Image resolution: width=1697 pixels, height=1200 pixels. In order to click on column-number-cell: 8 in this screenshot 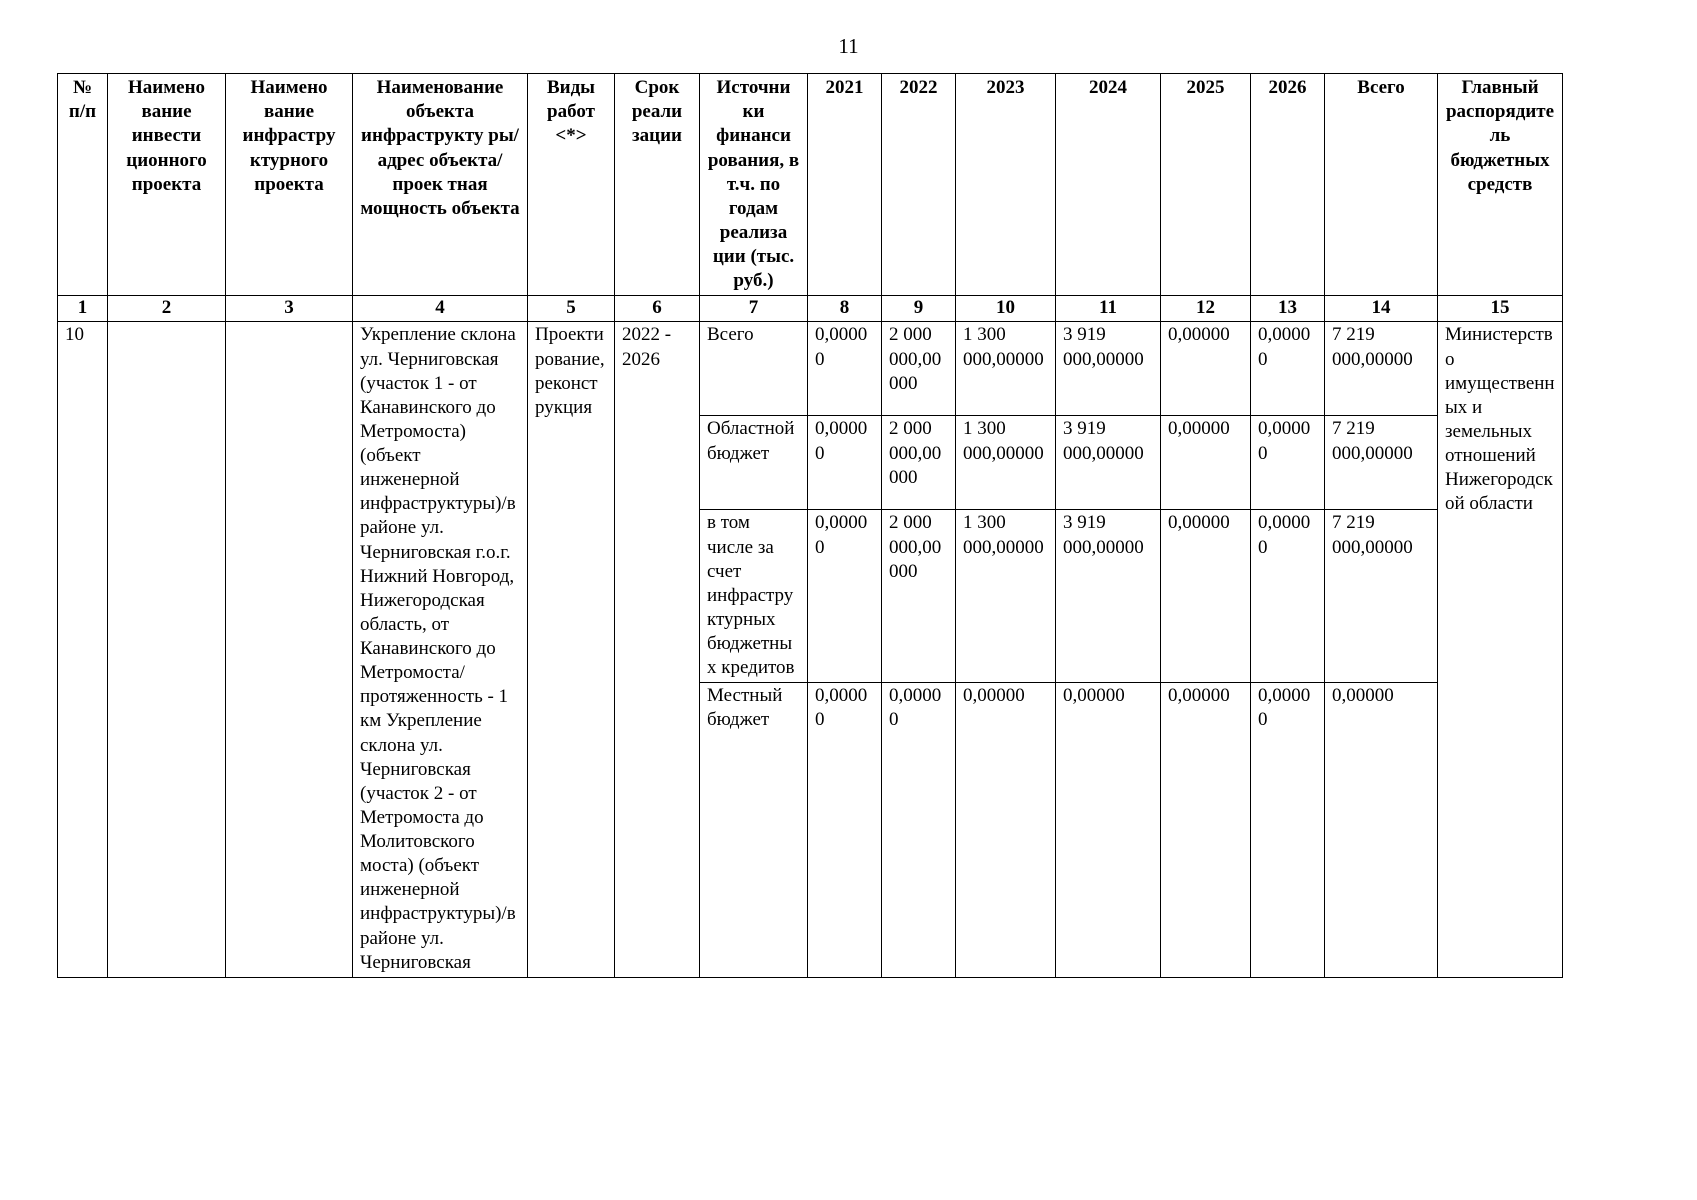, I will do `click(844, 309)`.